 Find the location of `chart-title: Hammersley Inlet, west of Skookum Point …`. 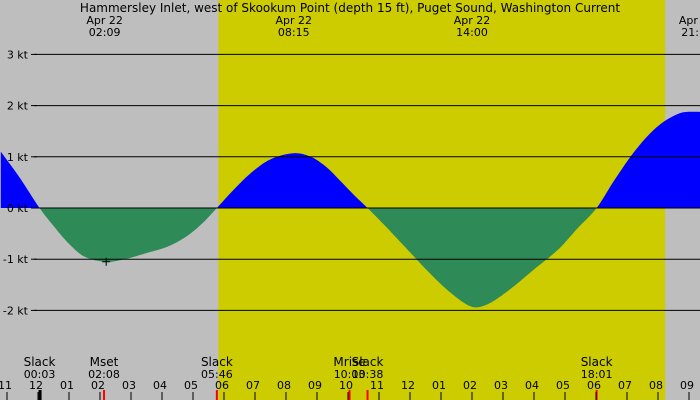

chart-title: Hammersley Inlet, west of Skookum Point … is located at coordinates (350, 8).